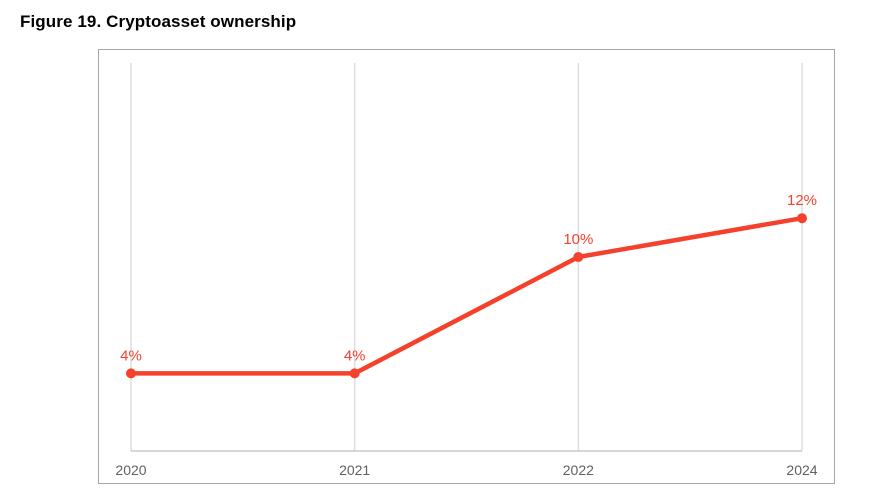 This screenshot has height=500, width=881. What do you see at coordinates (801, 470) in the screenshot?
I see `x-tick-label-2024: 2024` at bounding box center [801, 470].